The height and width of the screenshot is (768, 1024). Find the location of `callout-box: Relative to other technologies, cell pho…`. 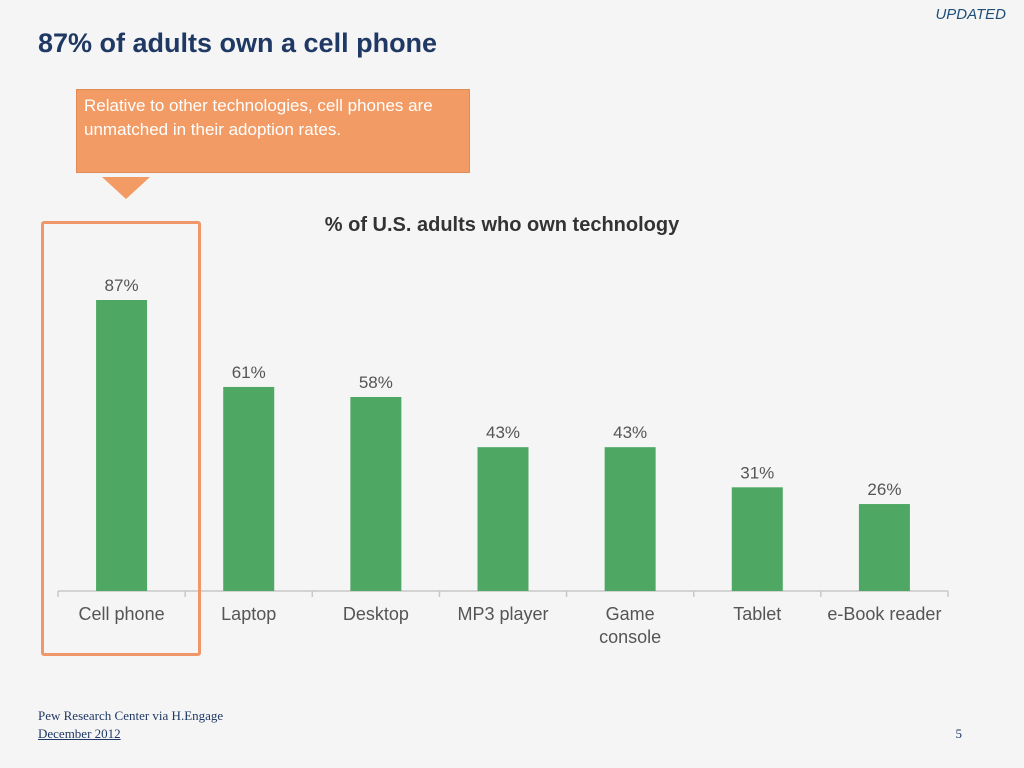

callout-box: Relative to other technologies, cell pho… is located at coordinates (273, 131).